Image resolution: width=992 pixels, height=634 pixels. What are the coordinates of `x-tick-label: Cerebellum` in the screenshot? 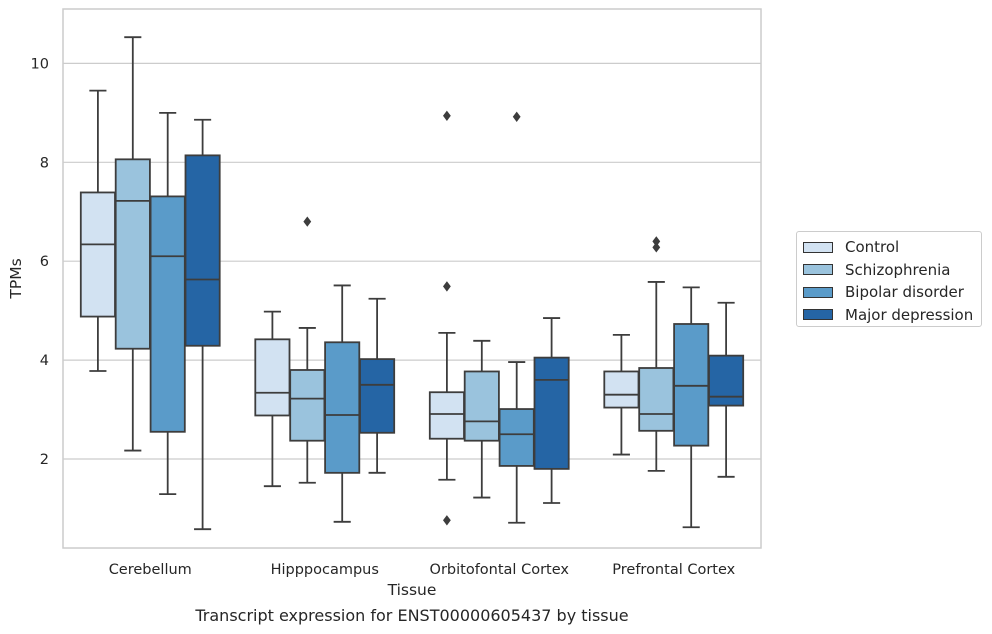 It's located at (150, 570).